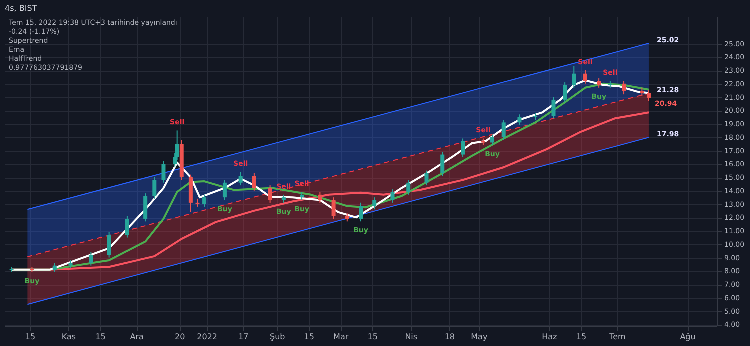 Image resolution: width=750 pixels, height=346 pixels. I want to click on x-tick-label: Şub, so click(278, 337).